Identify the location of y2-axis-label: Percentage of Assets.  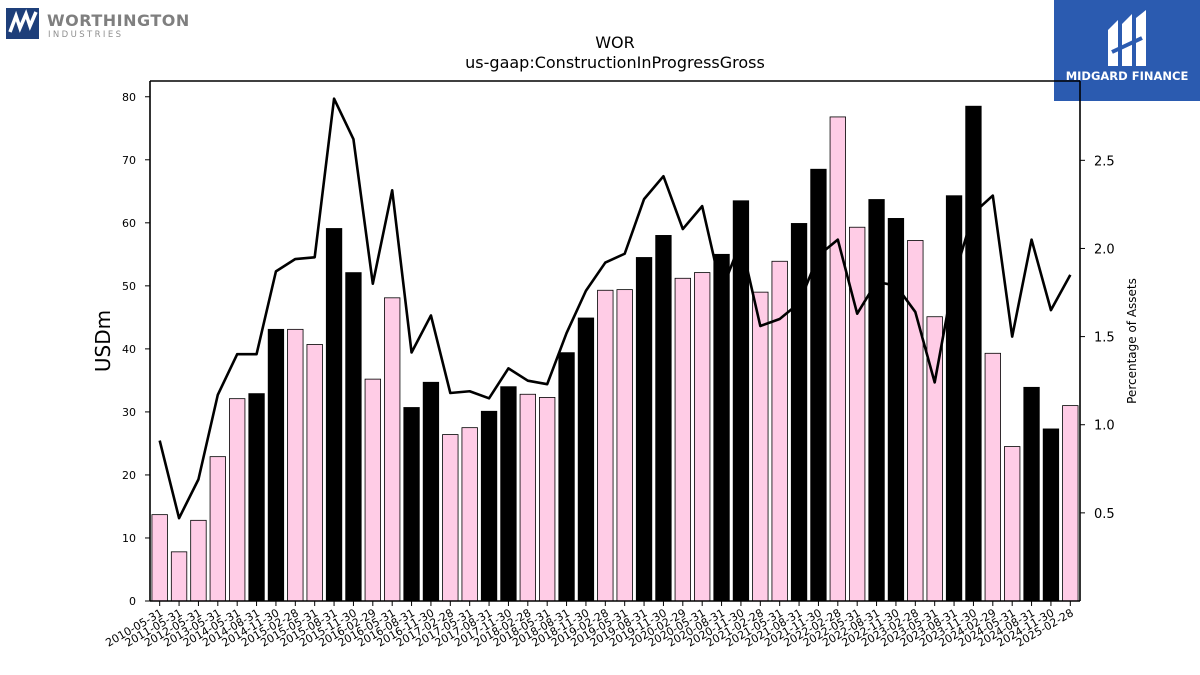
(1132, 341).